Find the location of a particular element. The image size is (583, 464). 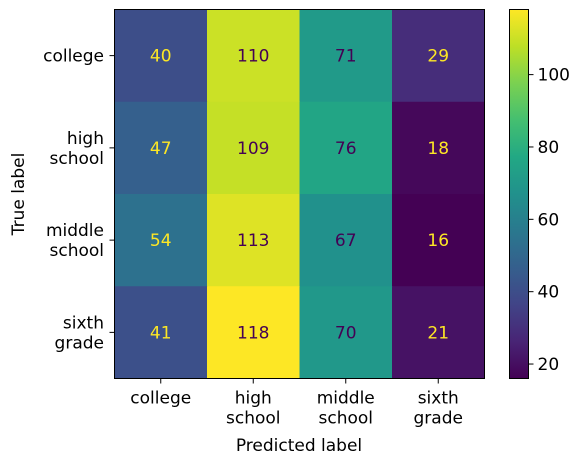

x-axis-label: Predicted label is located at coordinates (299, 446).